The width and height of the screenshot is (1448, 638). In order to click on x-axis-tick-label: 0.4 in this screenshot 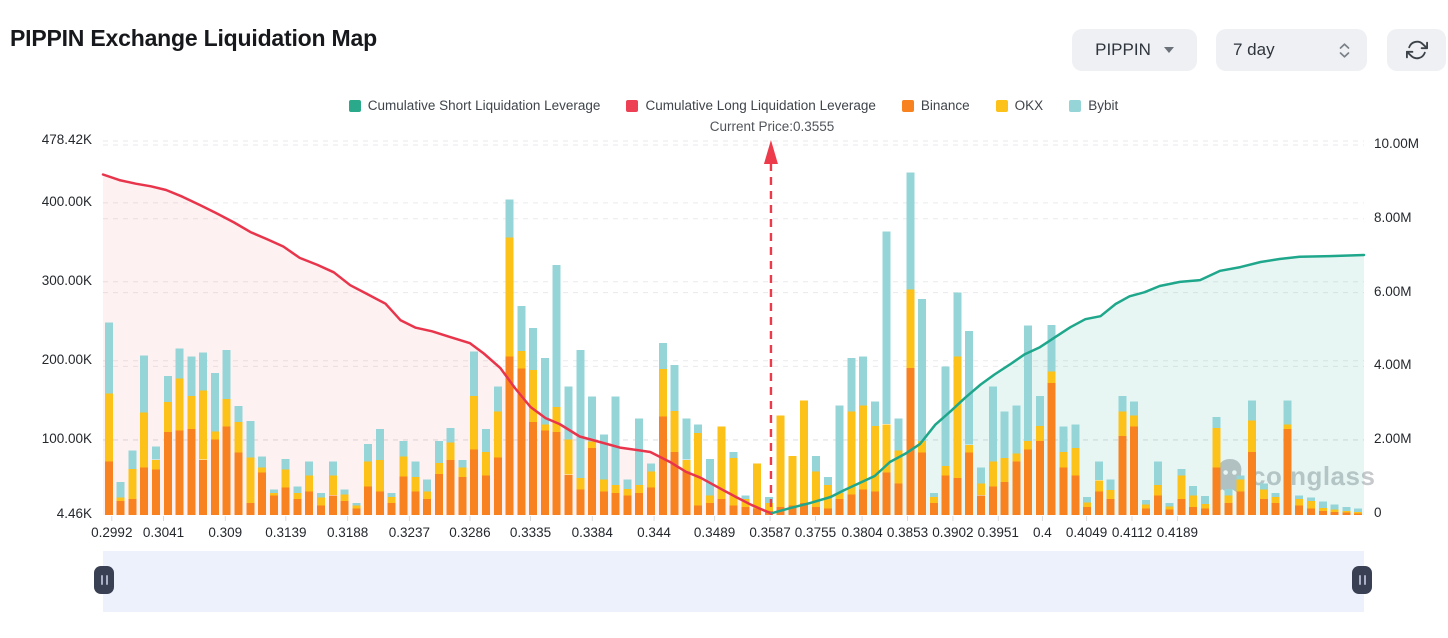, I will do `click(1042, 532)`.